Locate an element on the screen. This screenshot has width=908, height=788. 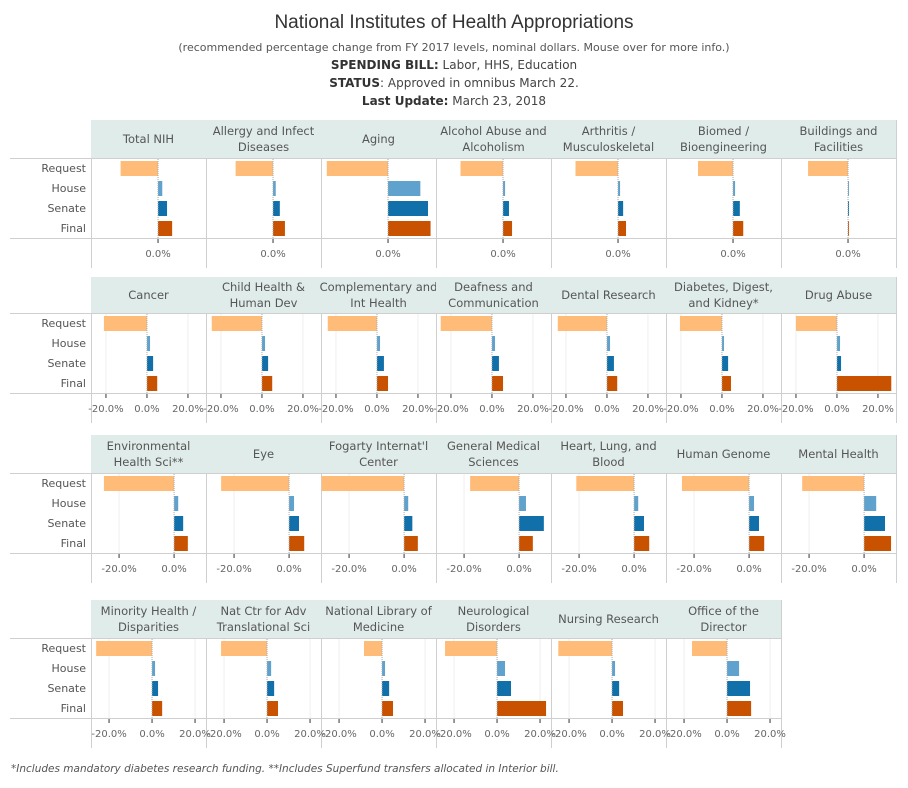
panel: Buildings and Facilities 0.0% is located at coordinates (839, 194).